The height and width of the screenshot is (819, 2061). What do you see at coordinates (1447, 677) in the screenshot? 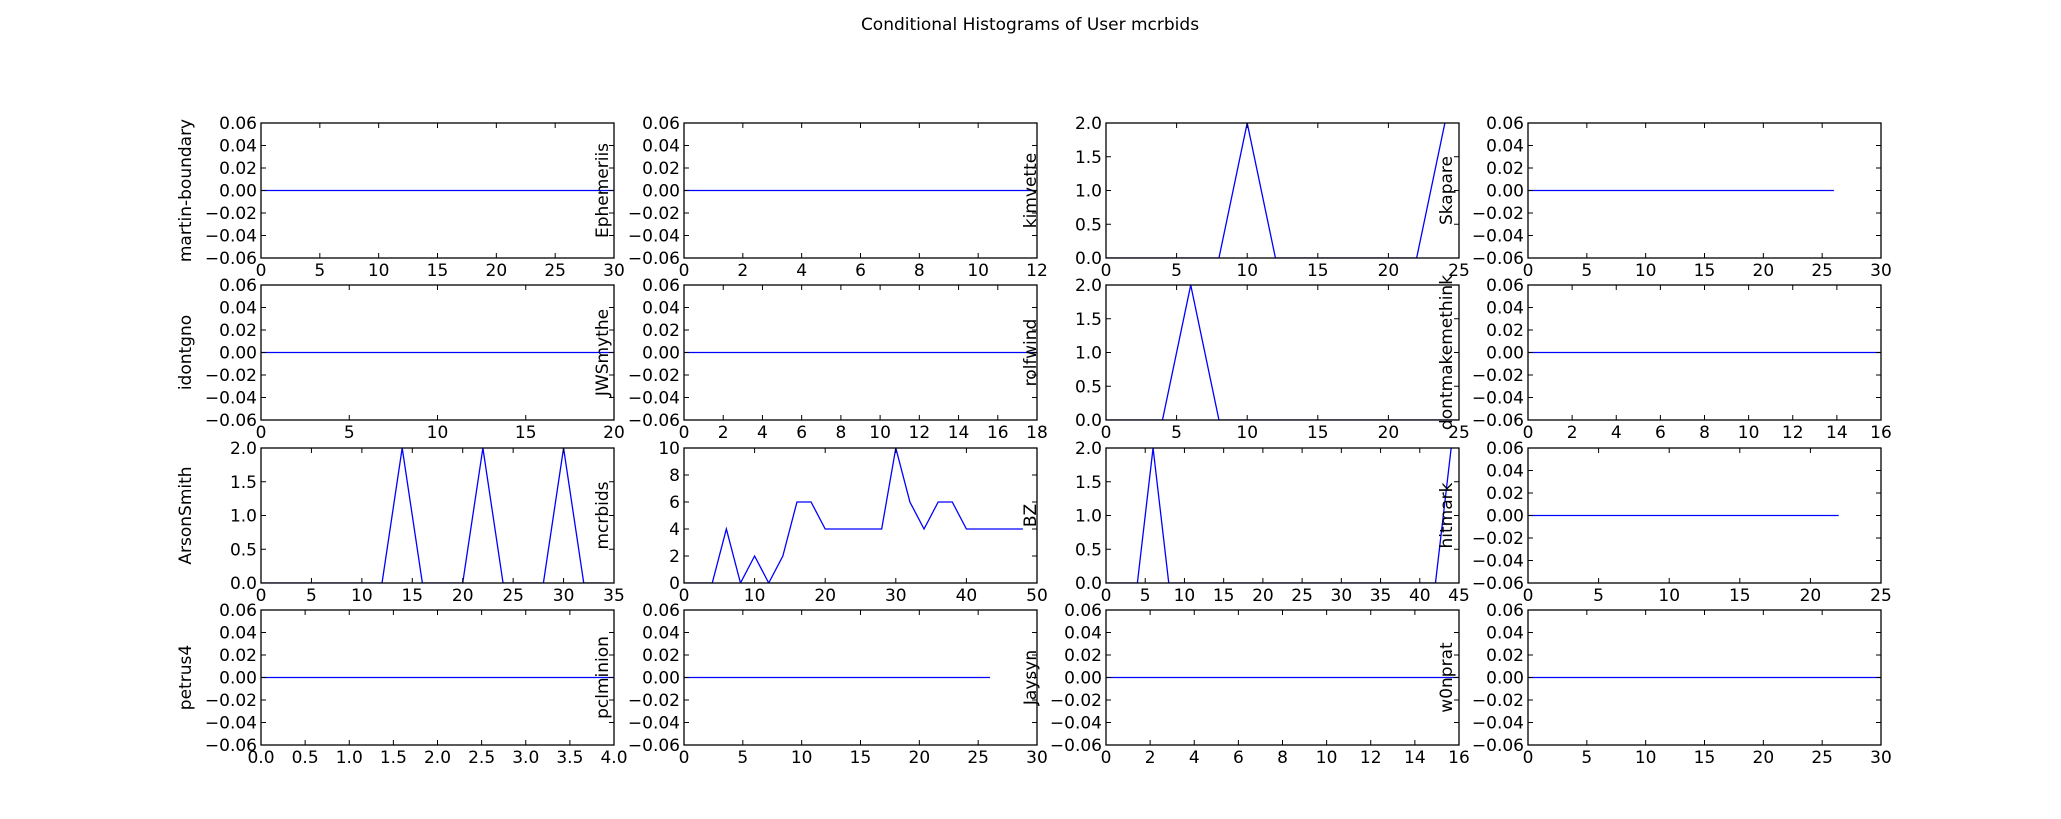
I see `y-axis-label: w0nprat` at bounding box center [1447, 677].